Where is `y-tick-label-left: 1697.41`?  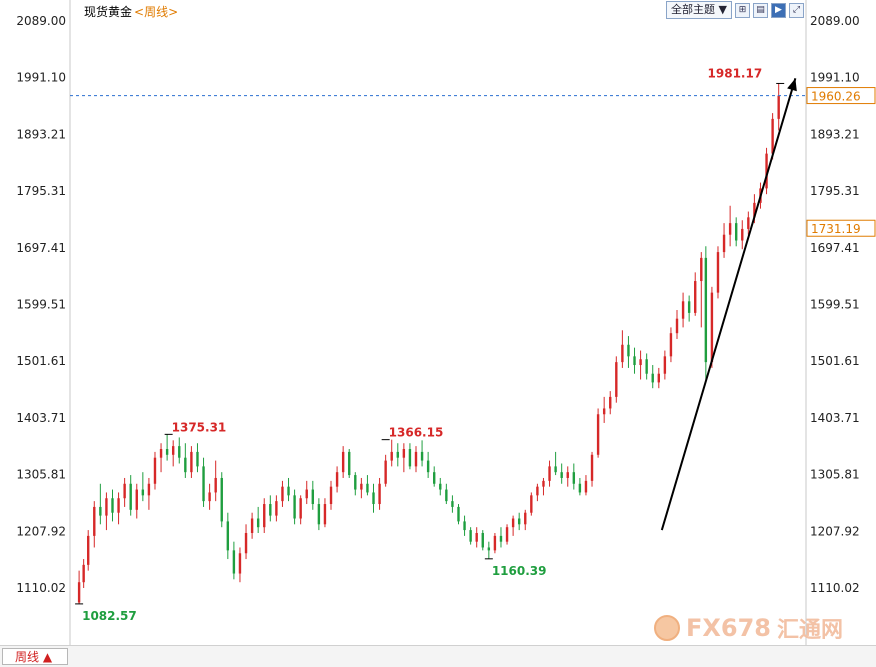
y-tick-label-left: 1697.41 is located at coordinates (41, 248).